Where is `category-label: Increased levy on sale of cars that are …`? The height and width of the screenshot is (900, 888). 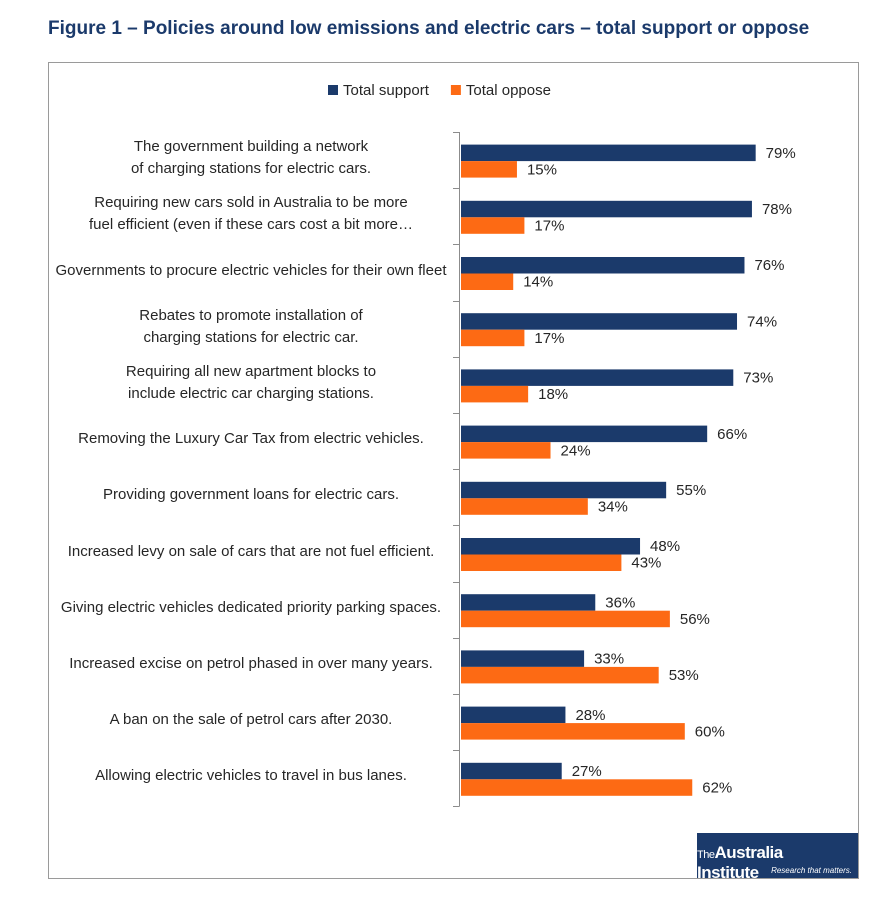 category-label: Increased levy on sale of cars that are … is located at coordinates (251, 551).